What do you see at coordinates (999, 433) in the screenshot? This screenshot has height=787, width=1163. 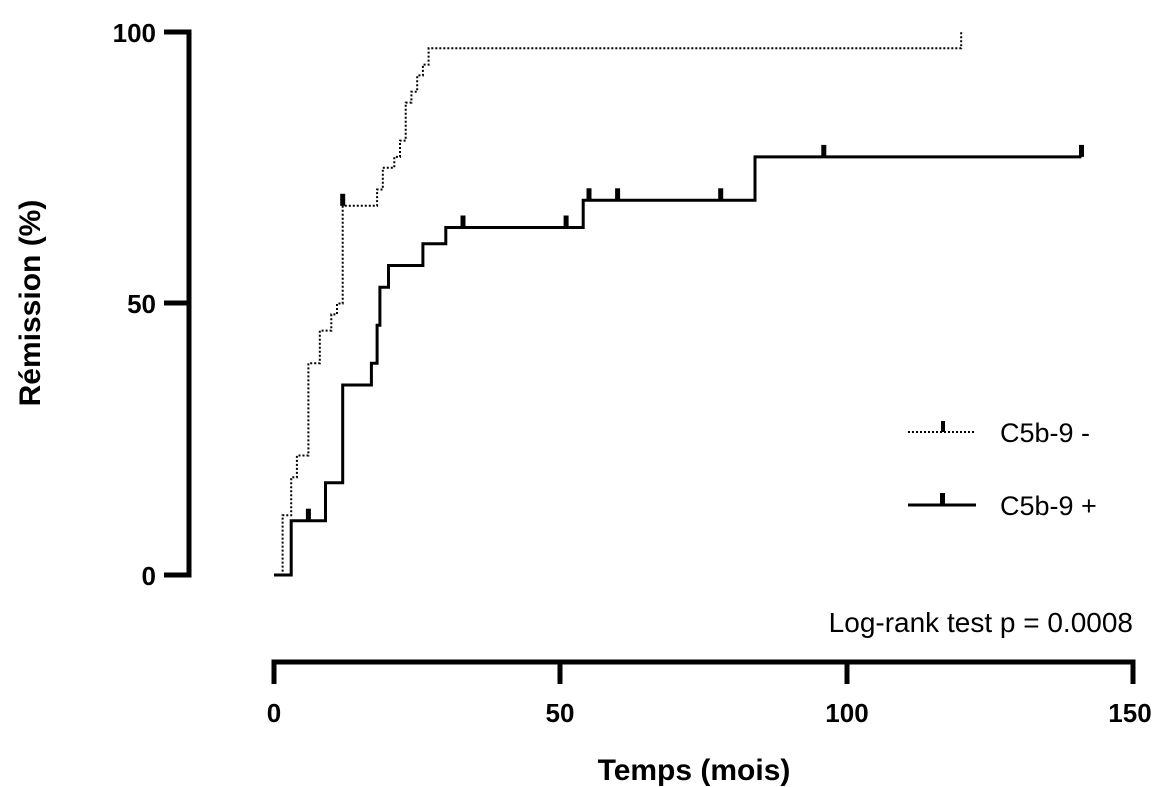 I see `legend-item-c5b9-negative: C5b-9 -` at bounding box center [999, 433].